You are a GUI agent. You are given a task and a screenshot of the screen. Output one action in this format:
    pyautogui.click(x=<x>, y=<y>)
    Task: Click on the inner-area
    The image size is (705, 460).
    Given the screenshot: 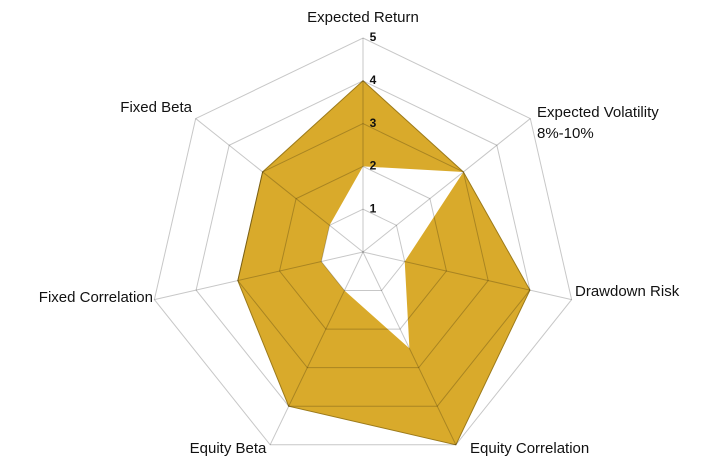 What is the action you would take?
    pyautogui.click(x=392, y=257)
    